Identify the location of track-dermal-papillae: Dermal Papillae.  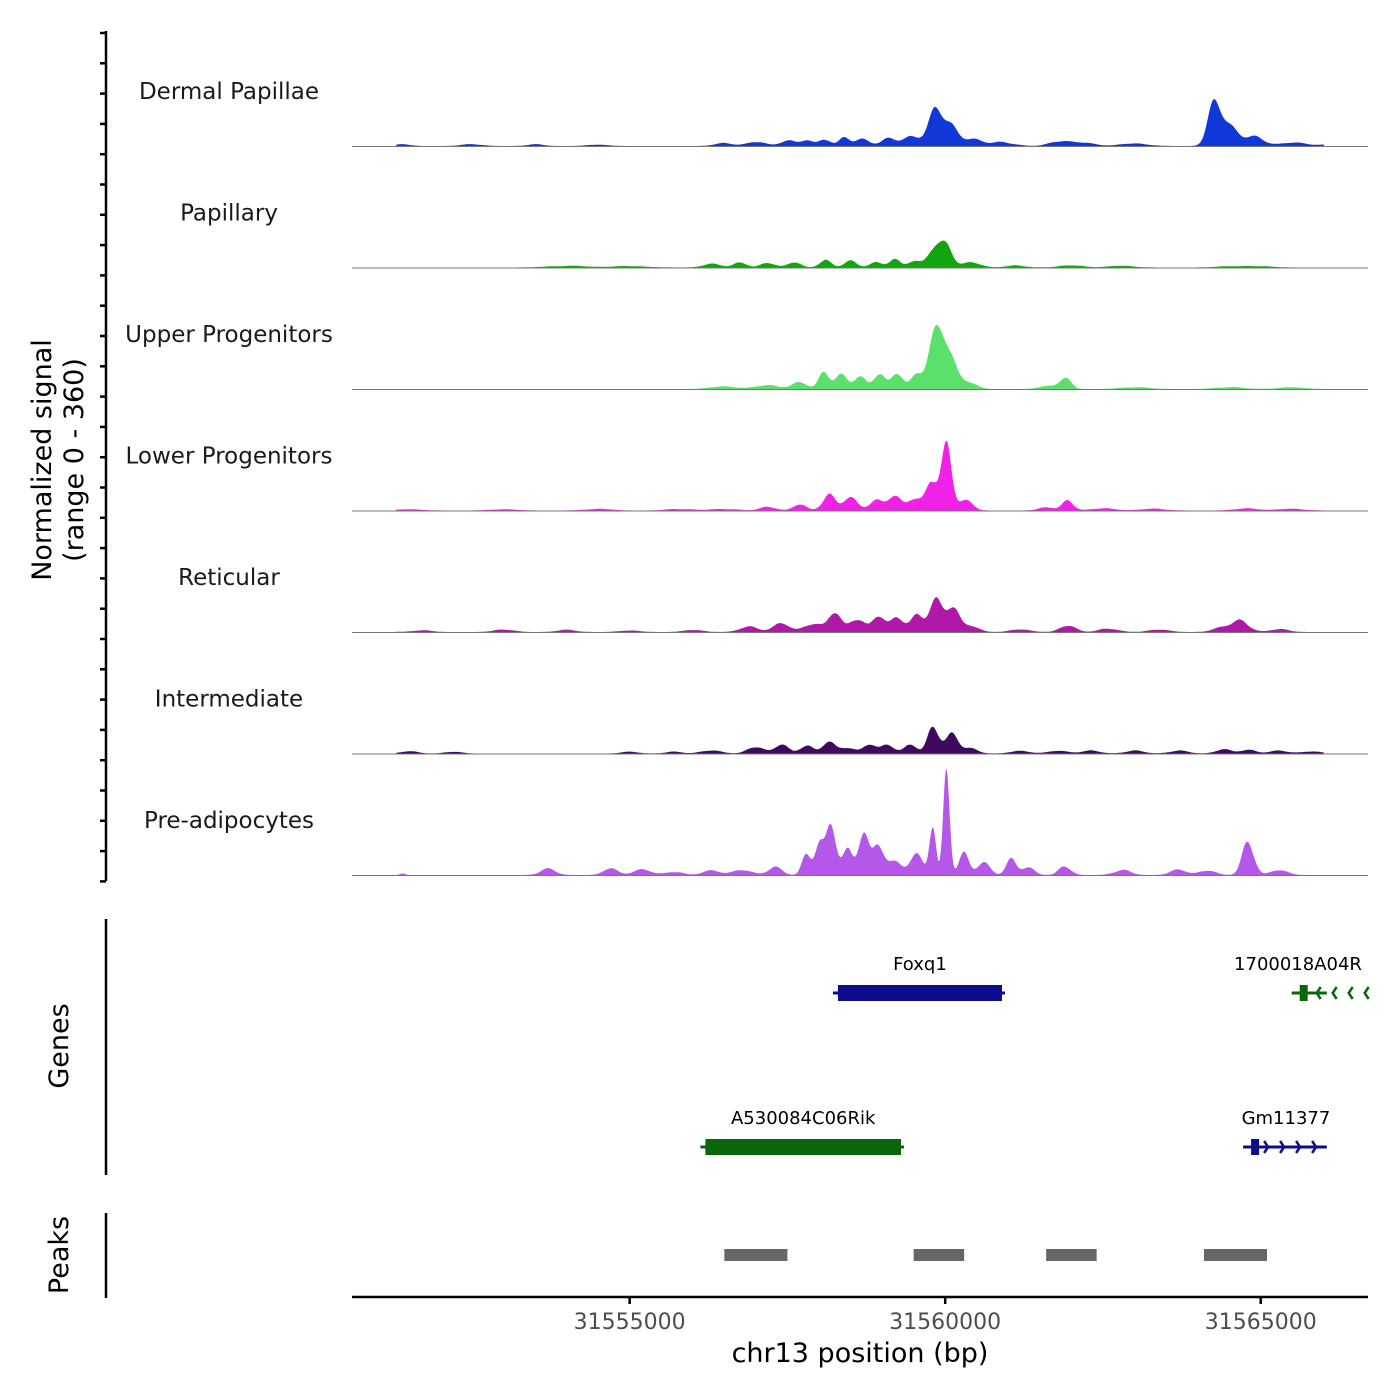
(753, 113).